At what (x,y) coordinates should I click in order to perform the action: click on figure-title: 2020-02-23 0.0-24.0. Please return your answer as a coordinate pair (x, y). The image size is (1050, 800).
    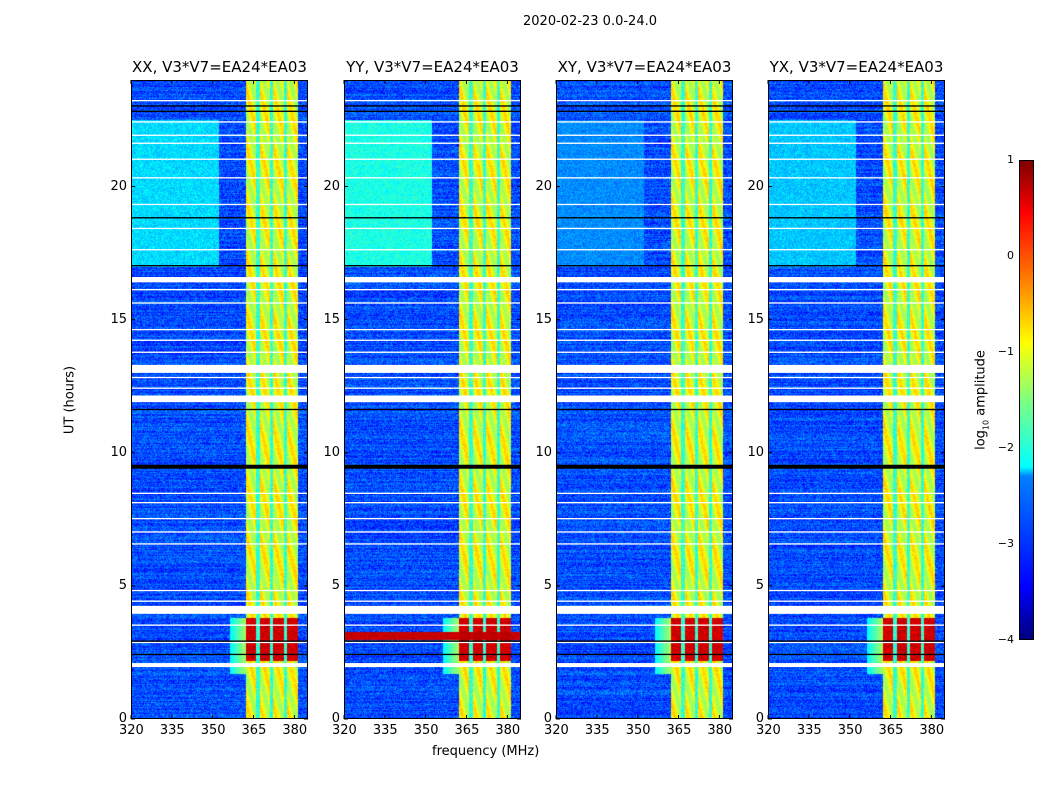
    Looking at the image, I should click on (590, 21).